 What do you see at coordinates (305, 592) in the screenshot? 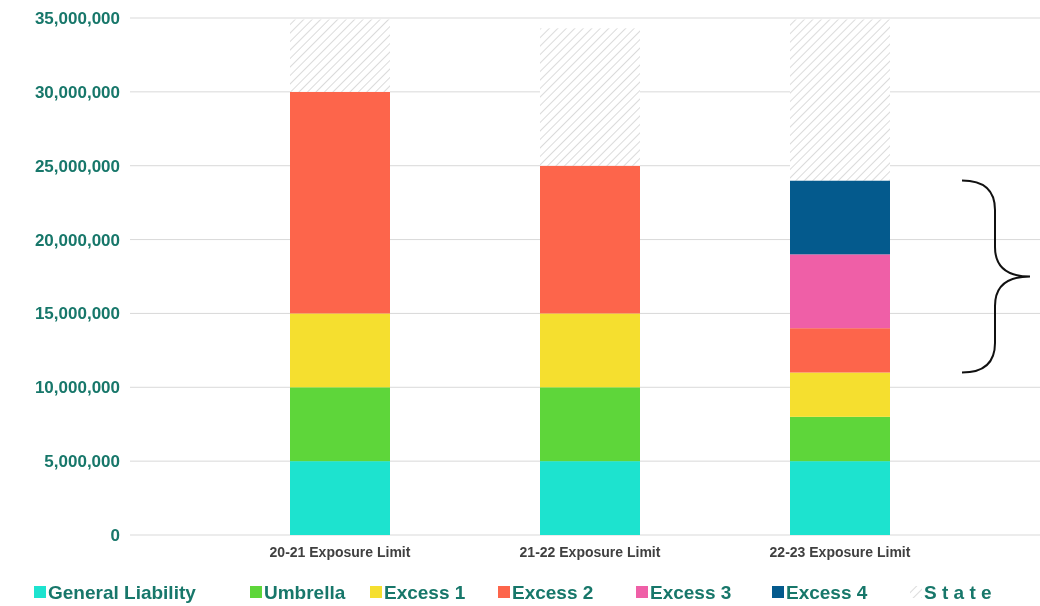
I see `legend-label: Umbrella` at bounding box center [305, 592].